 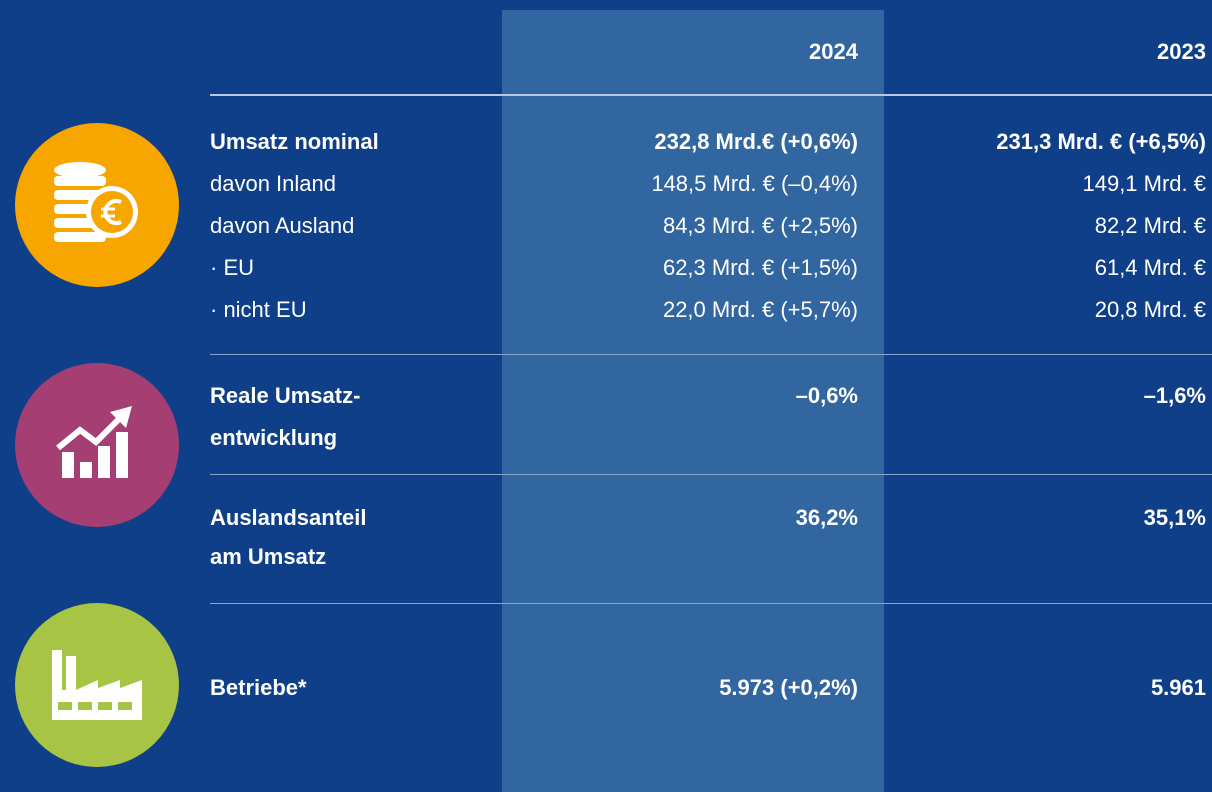 I want to click on cell-value: 22,0 Mrd. € (+5,7%), so click(x=760, y=309).